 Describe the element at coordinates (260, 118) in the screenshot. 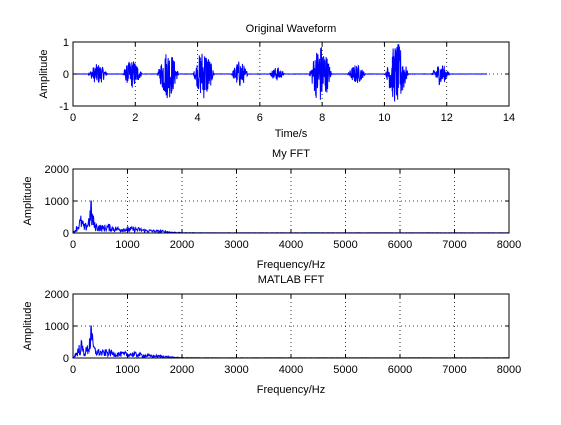

I see `x-tick-label: 6` at that location.